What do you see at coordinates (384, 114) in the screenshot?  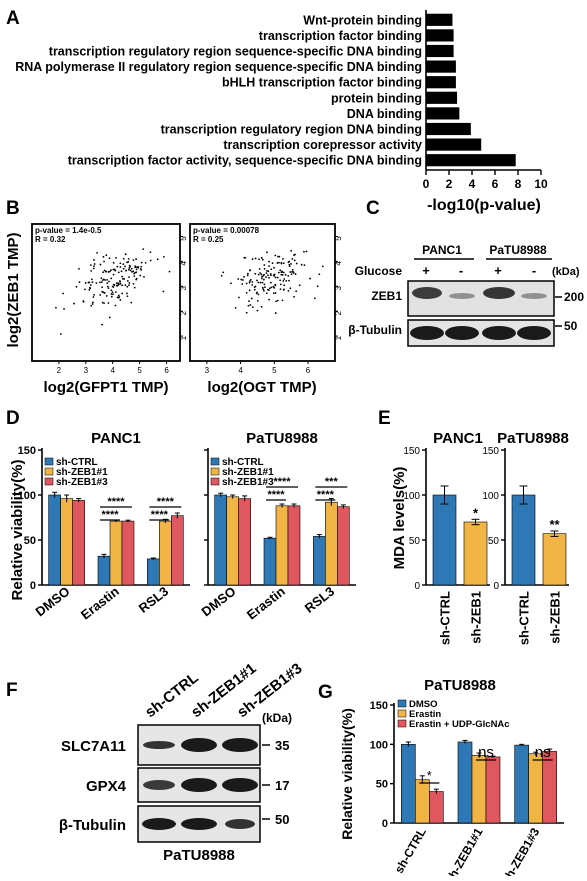 I see `go-term-label: DNA binding` at bounding box center [384, 114].